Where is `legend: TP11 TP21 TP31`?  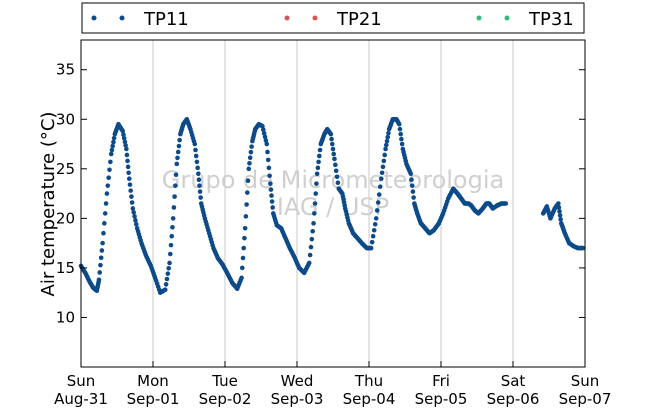
legend: TP11 TP21 TP31 is located at coordinates (333, 18).